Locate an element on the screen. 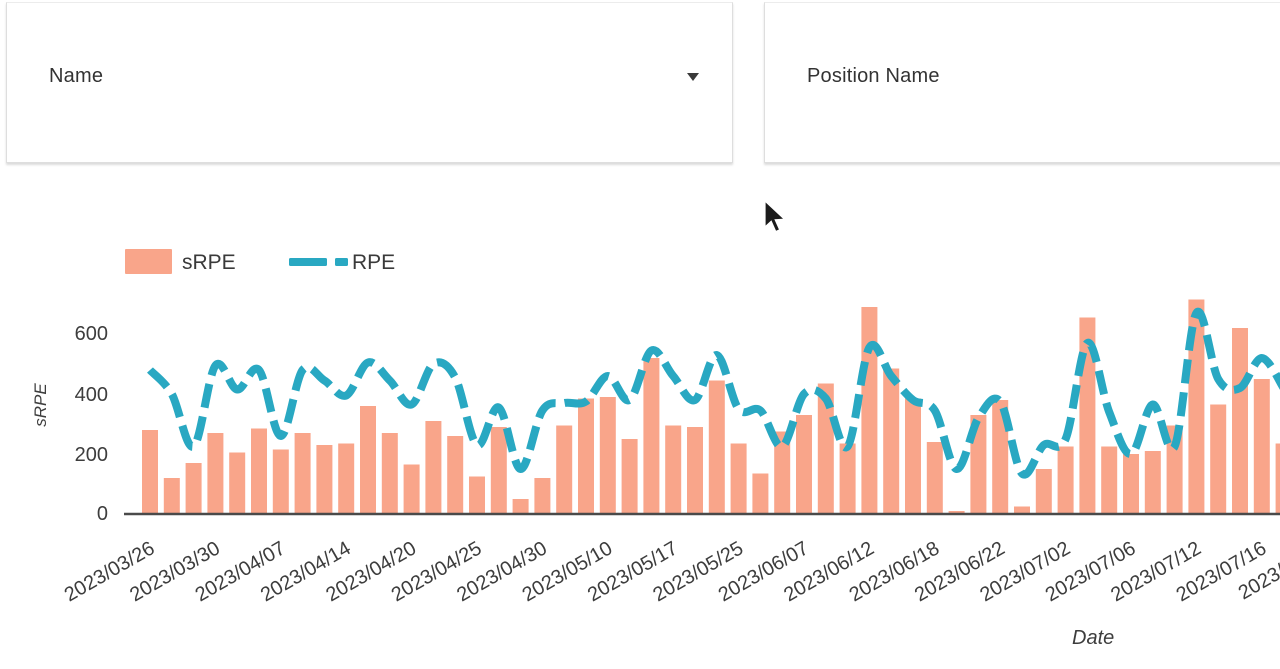  legend-rpe-swatch is located at coordinates (320, 262).